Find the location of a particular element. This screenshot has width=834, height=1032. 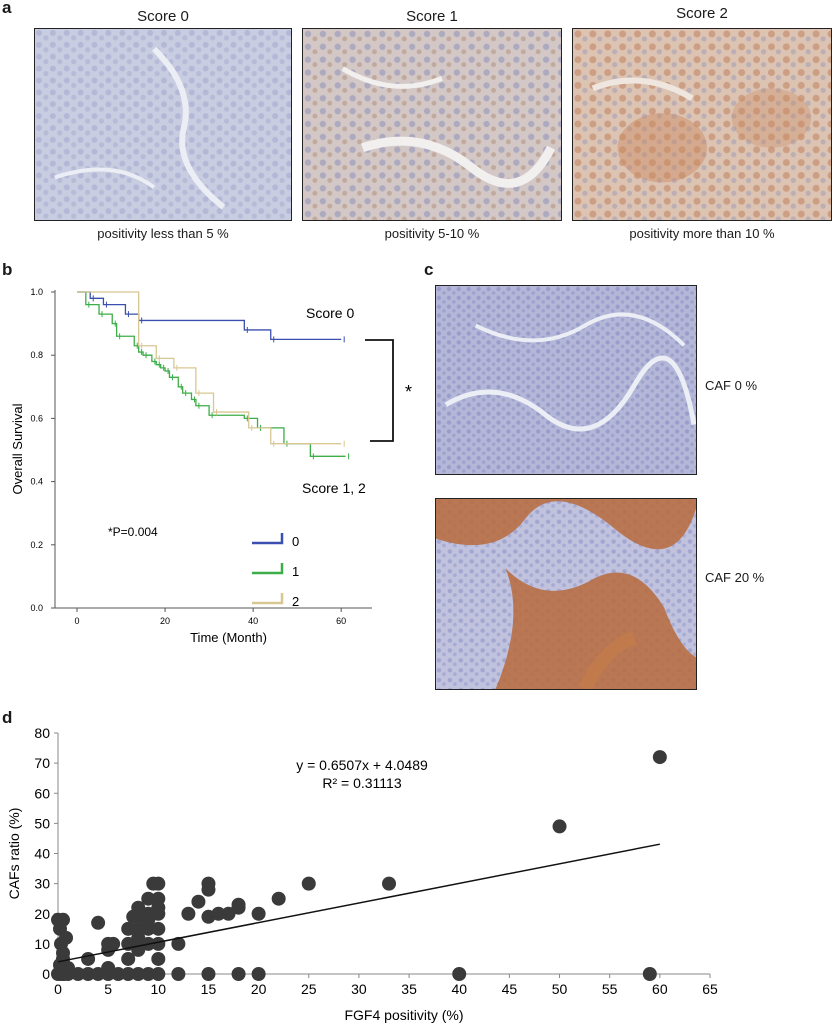

y-tick-label: 0.0 is located at coordinates (36, 608).